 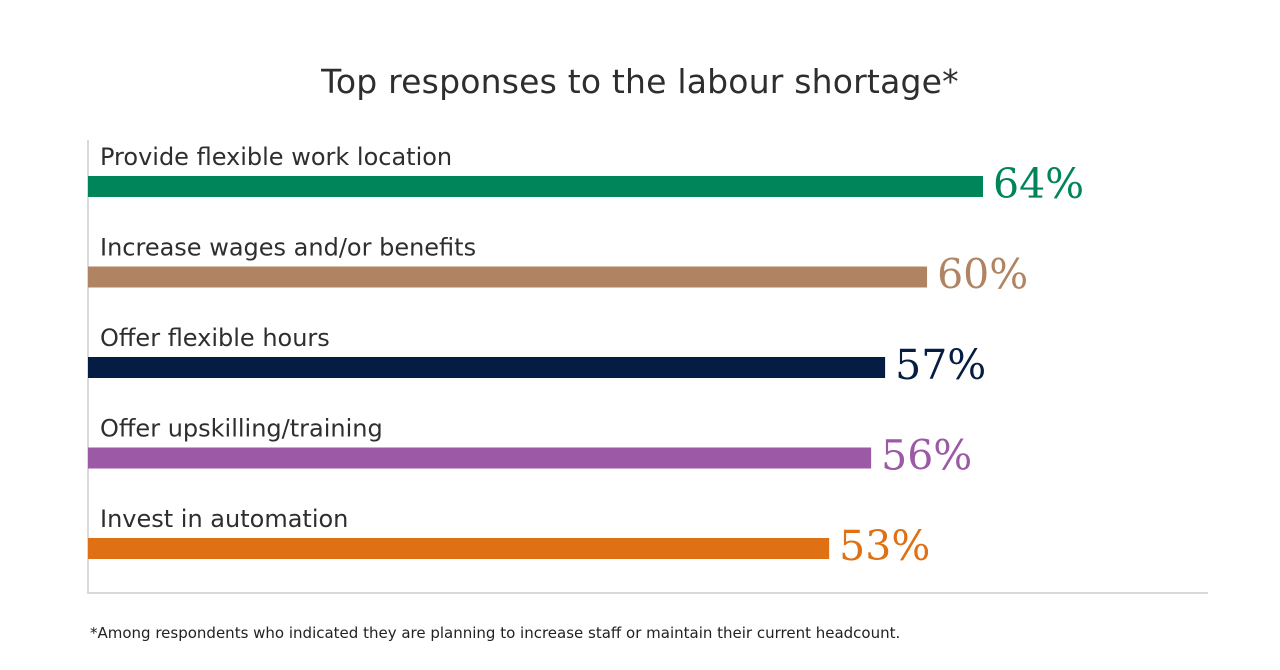 I want to click on value-label: 56%, so click(x=926, y=456).